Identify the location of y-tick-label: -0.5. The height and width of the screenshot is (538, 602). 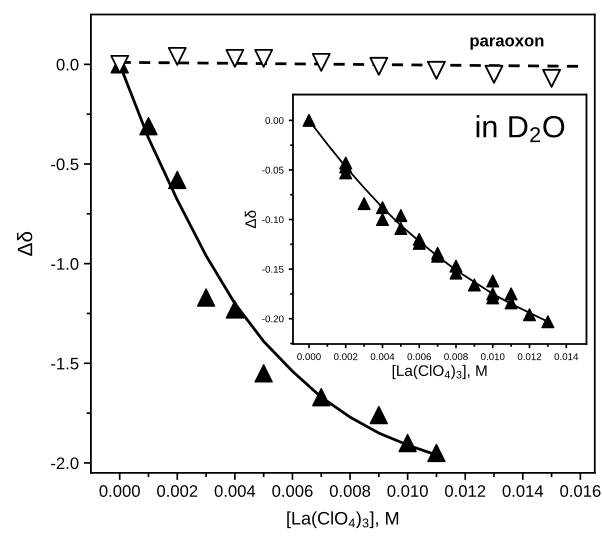
(64, 164).